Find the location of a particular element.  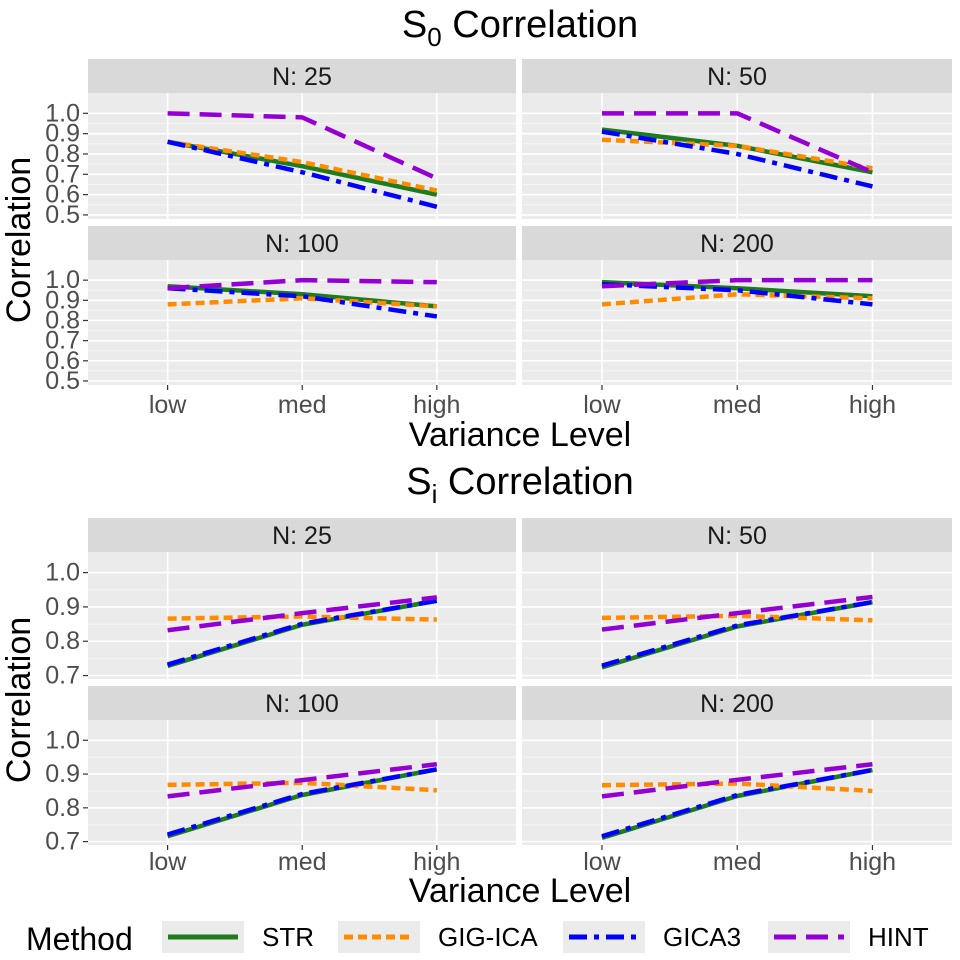

legend-label: HINT is located at coordinates (898, 937).